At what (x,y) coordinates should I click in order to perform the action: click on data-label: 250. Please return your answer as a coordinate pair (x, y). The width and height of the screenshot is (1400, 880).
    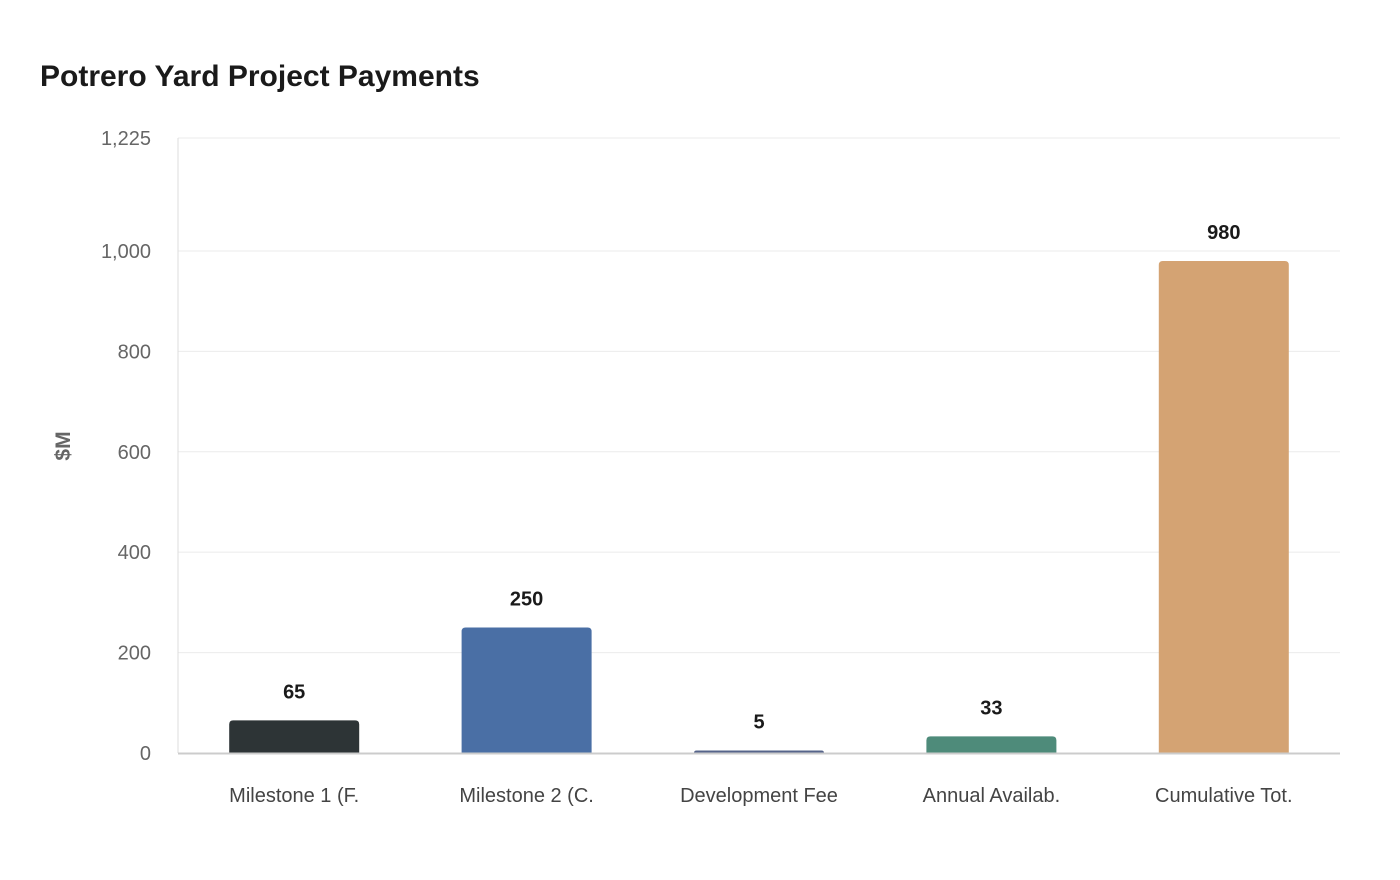
    Looking at the image, I should click on (526, 599).